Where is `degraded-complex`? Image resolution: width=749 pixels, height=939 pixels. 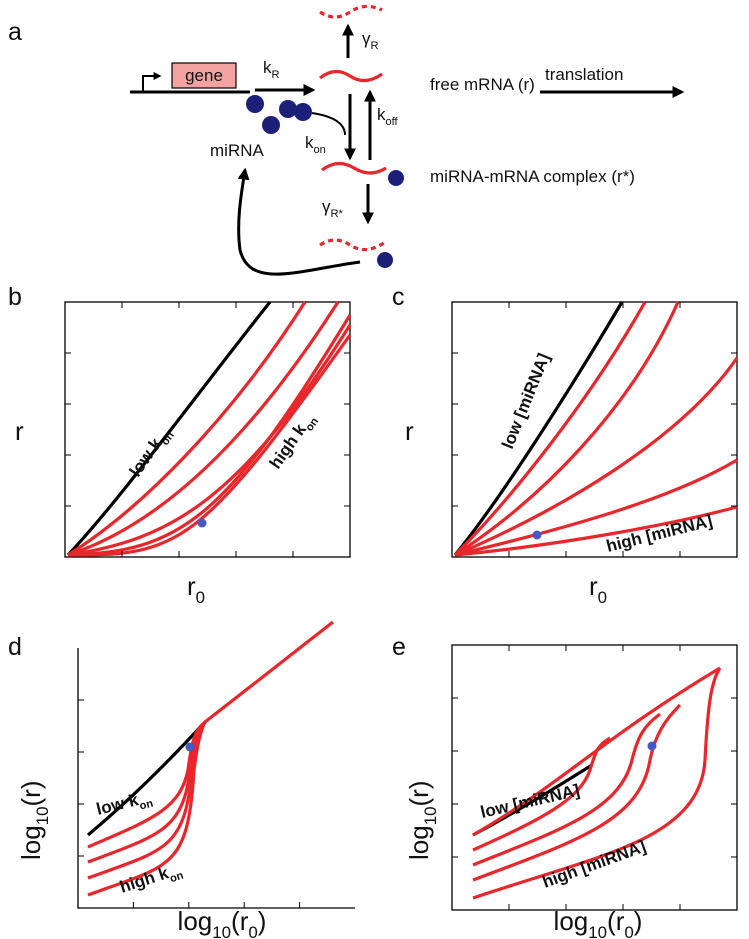 degraded-complex is located at coordinates (352, 245).